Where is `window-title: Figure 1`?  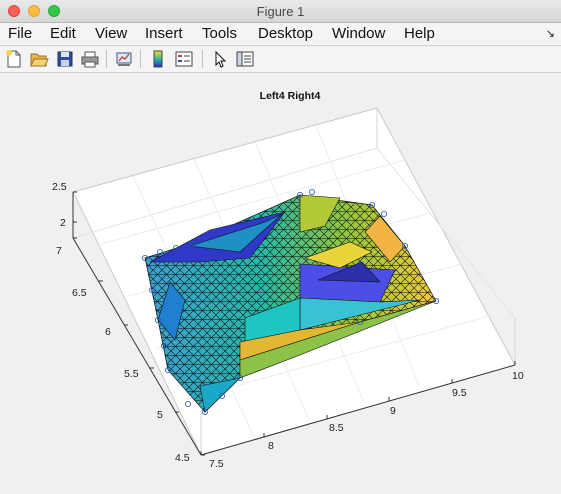 window-title: Figure 1 is located at coordinates (280, 11).